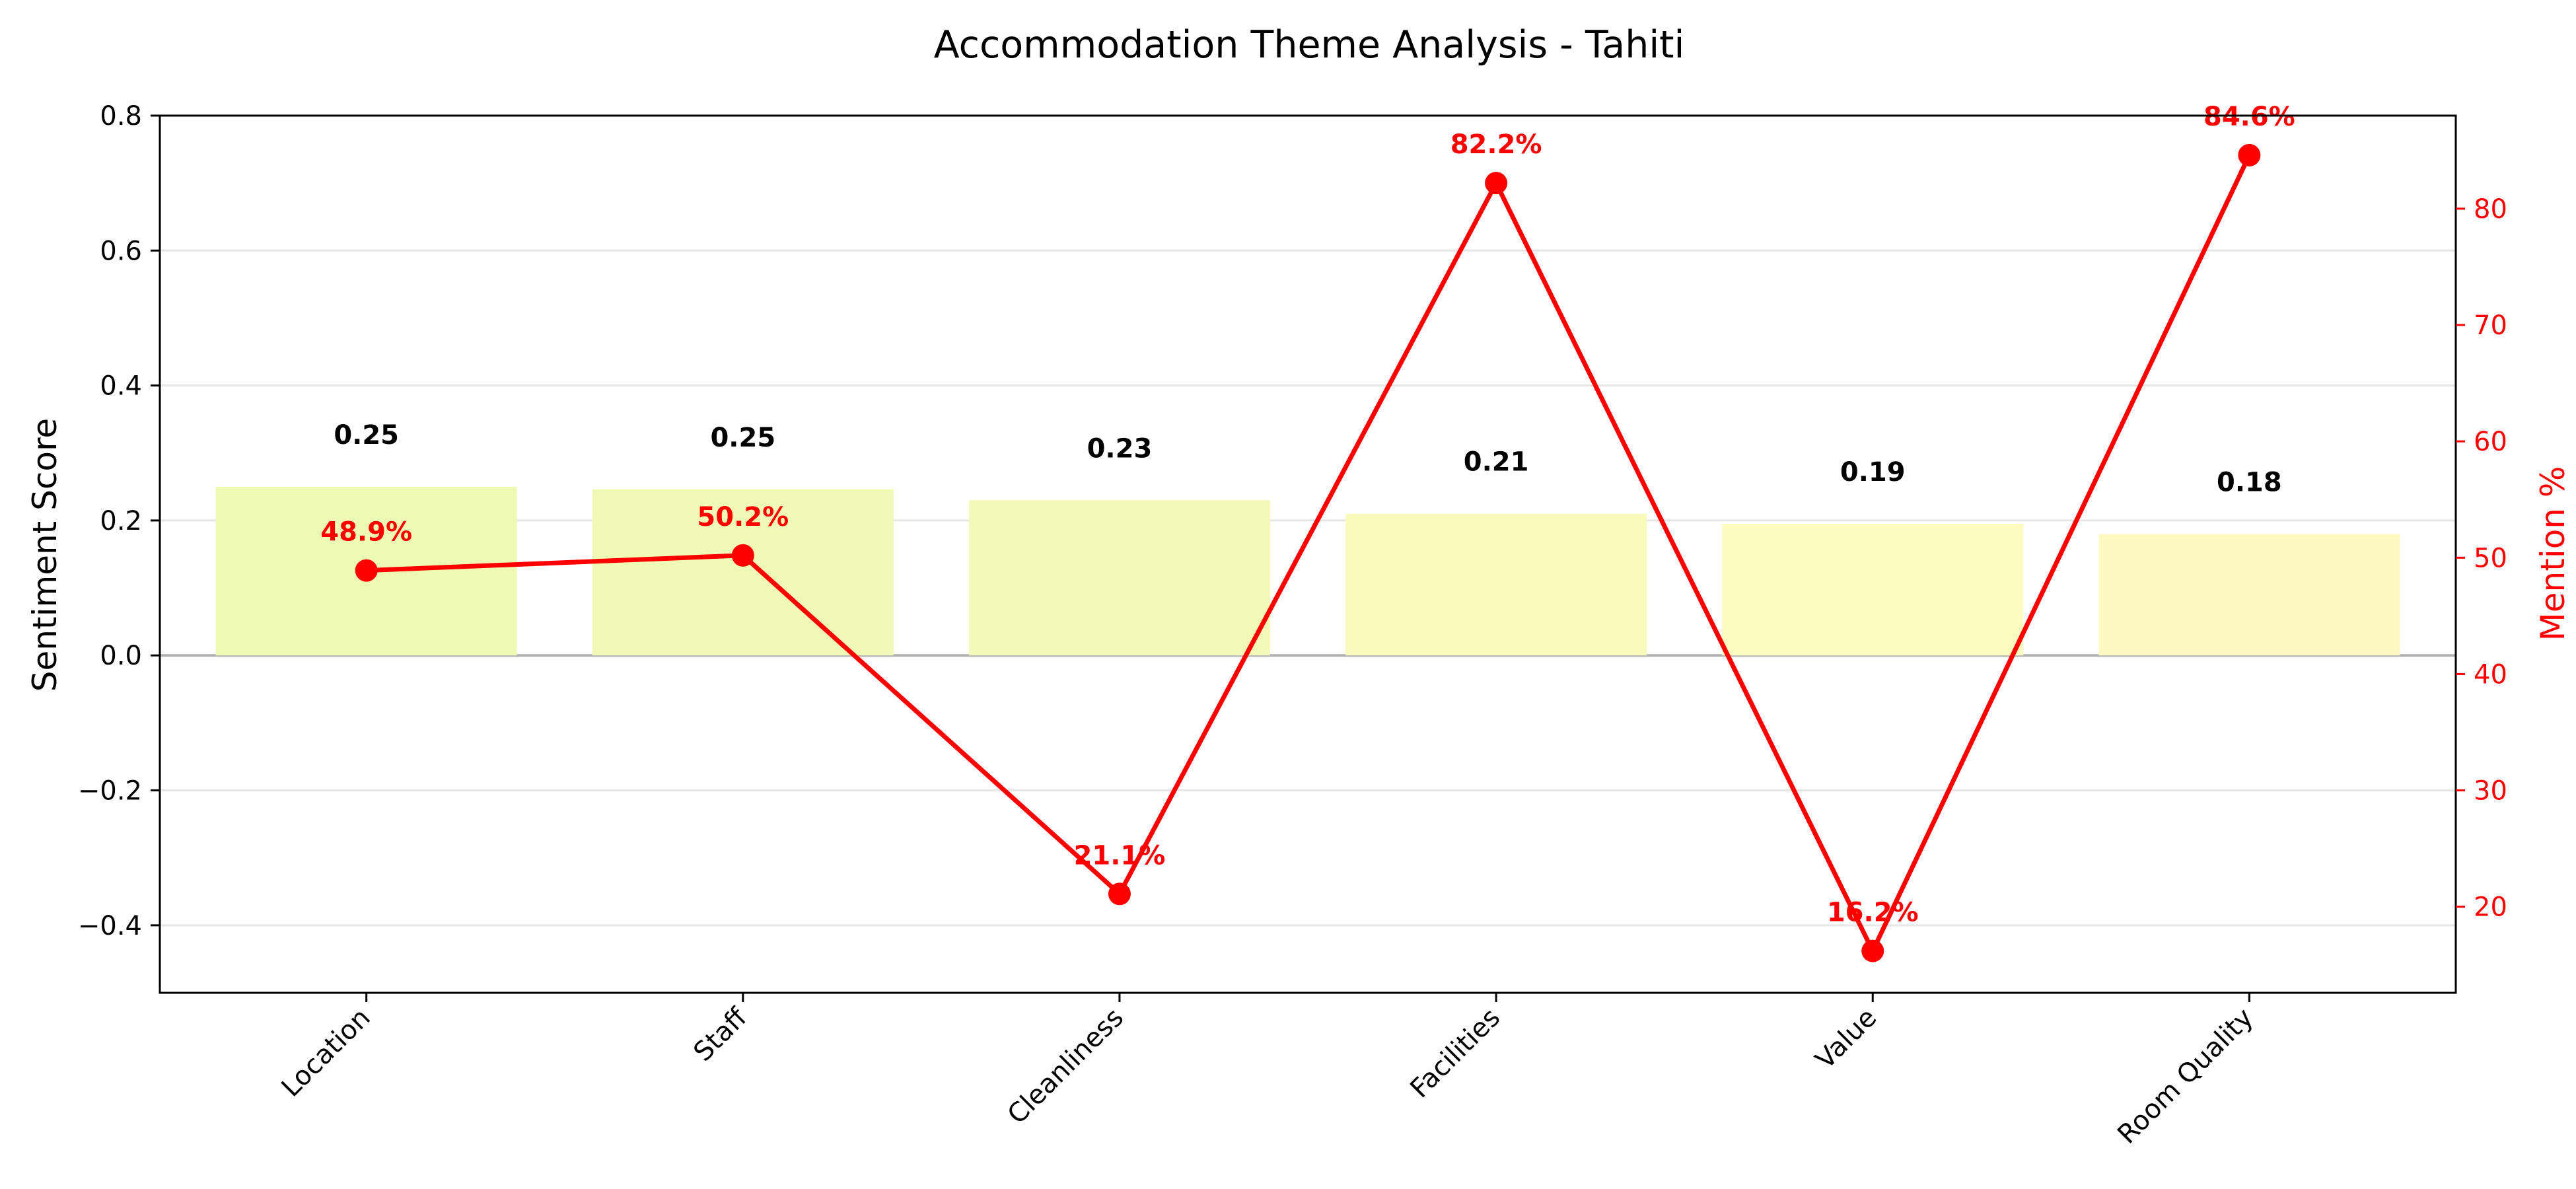  I want to click on bar-value-label: 0.19, so click(1873, 472).